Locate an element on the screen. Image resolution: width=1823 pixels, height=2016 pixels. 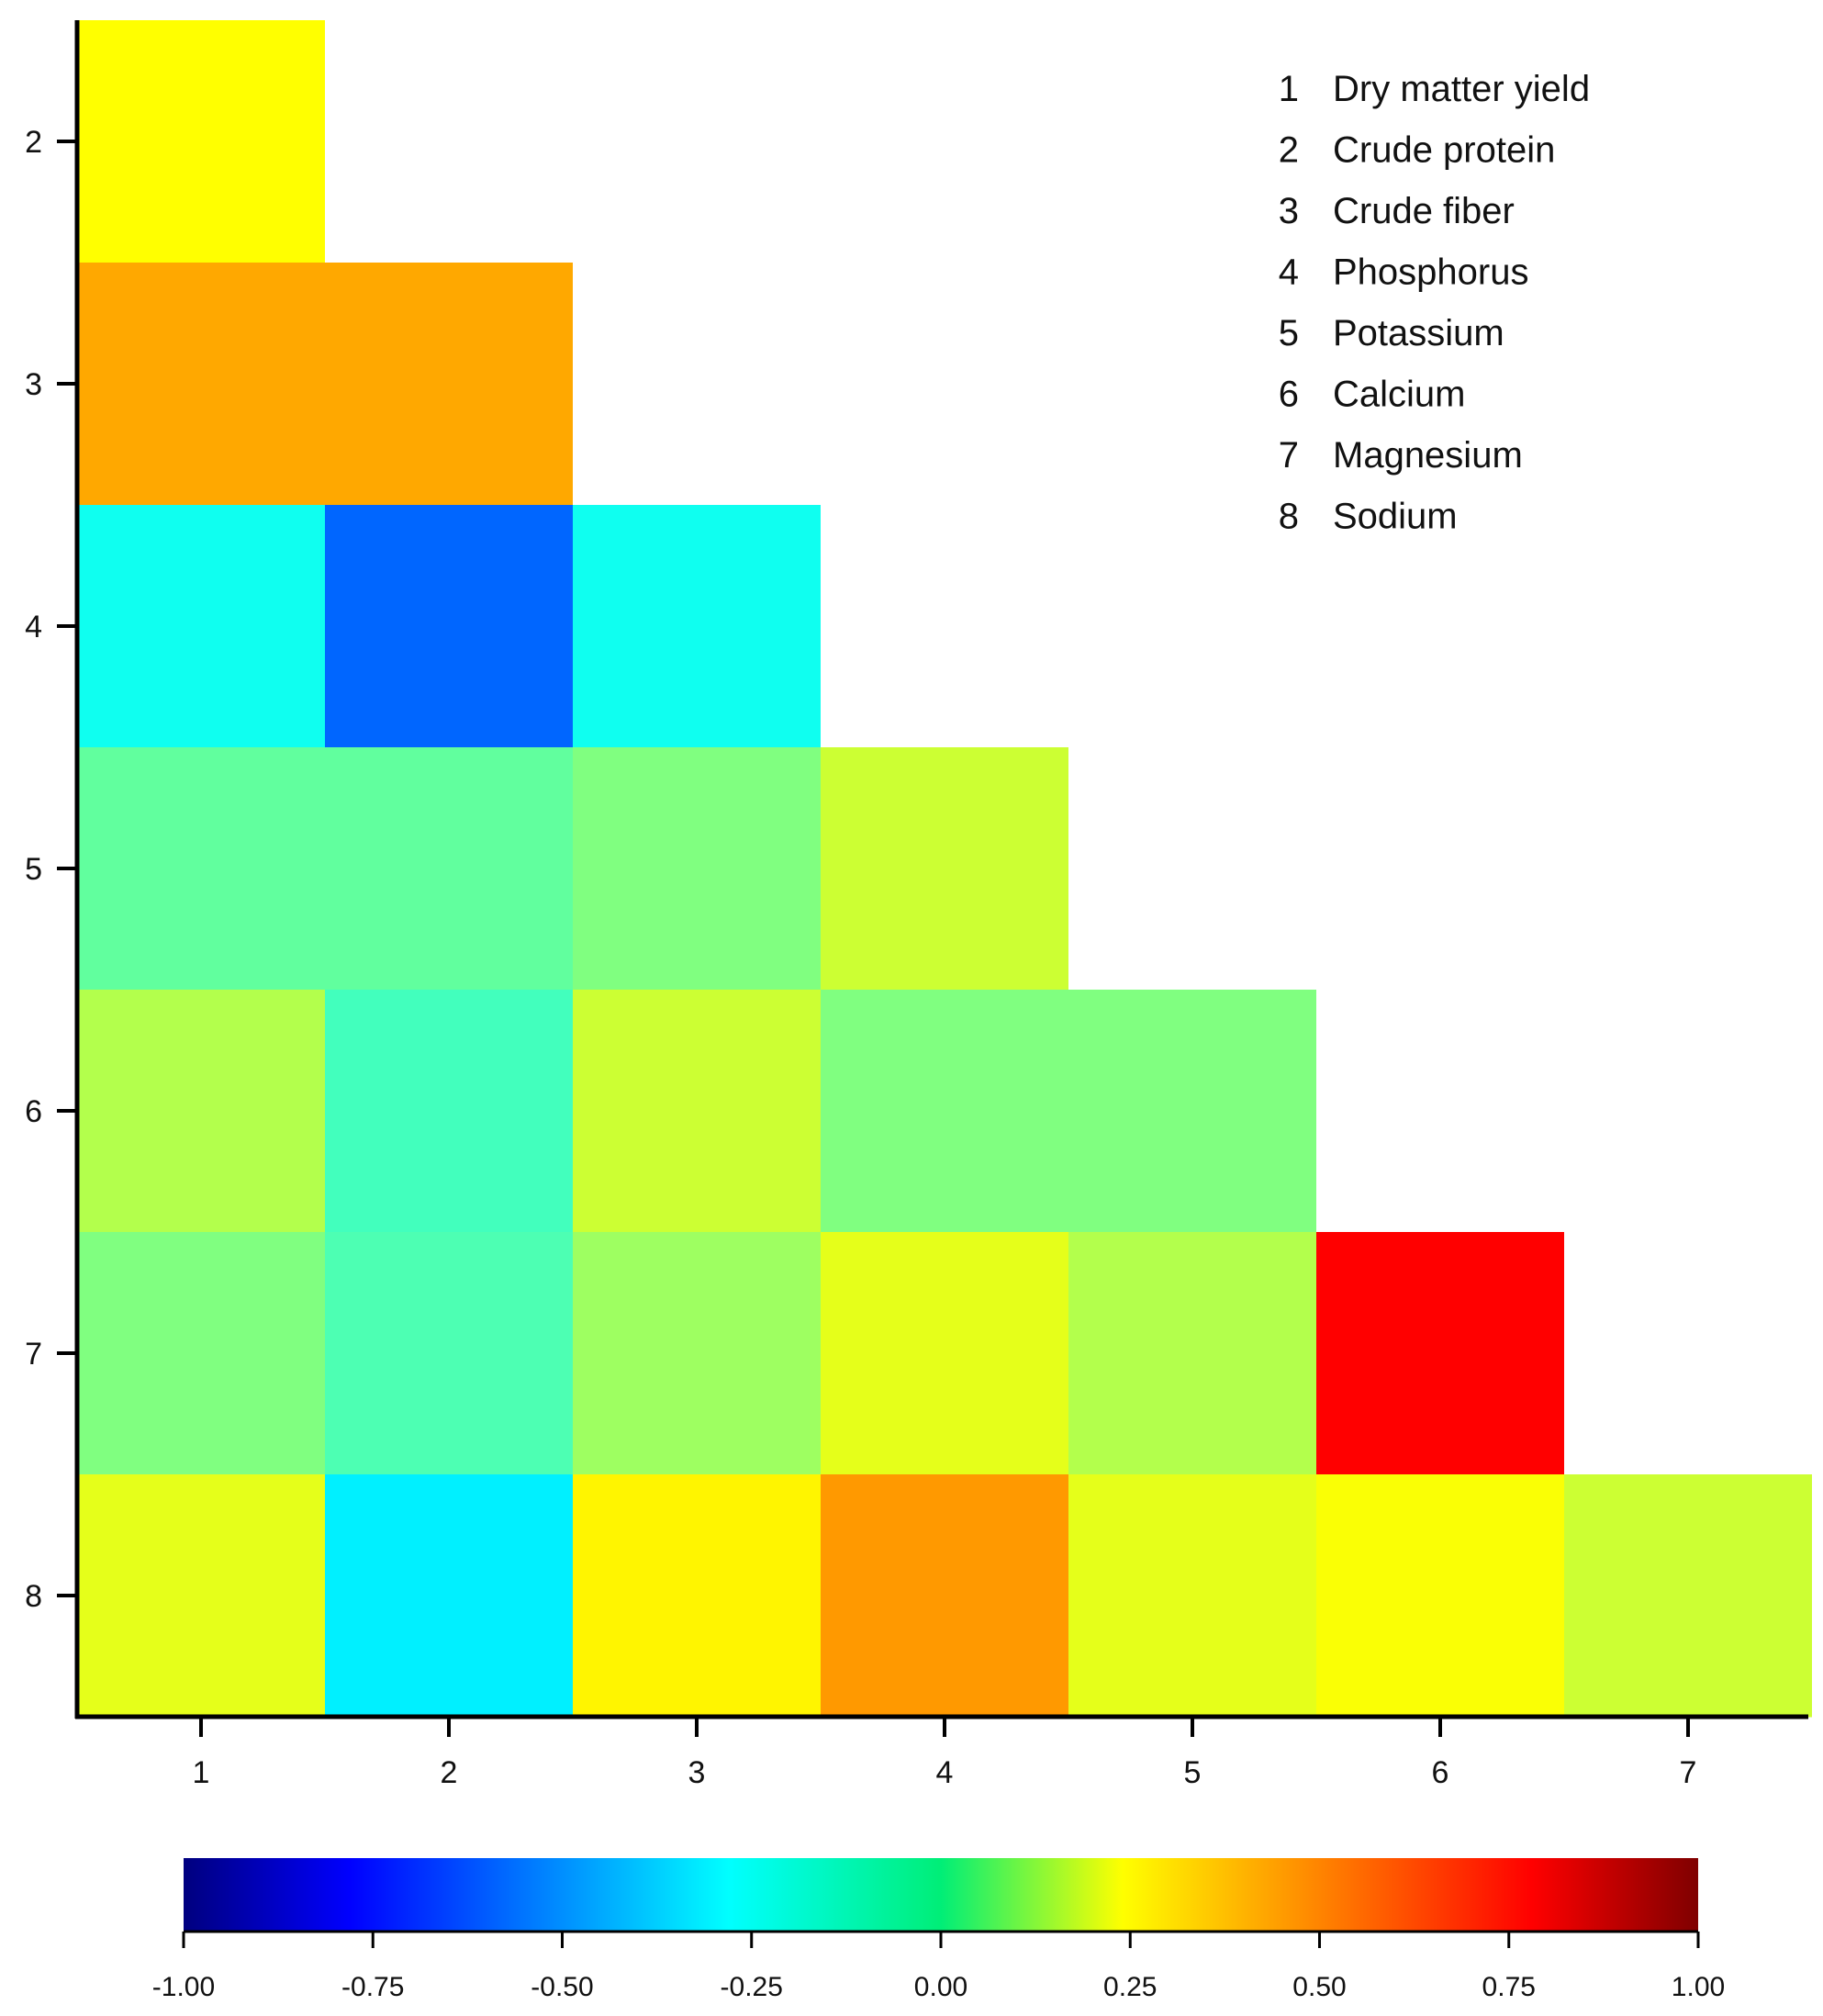
heatmap-cell-r3-c2 is located at coordinates (449, 384).